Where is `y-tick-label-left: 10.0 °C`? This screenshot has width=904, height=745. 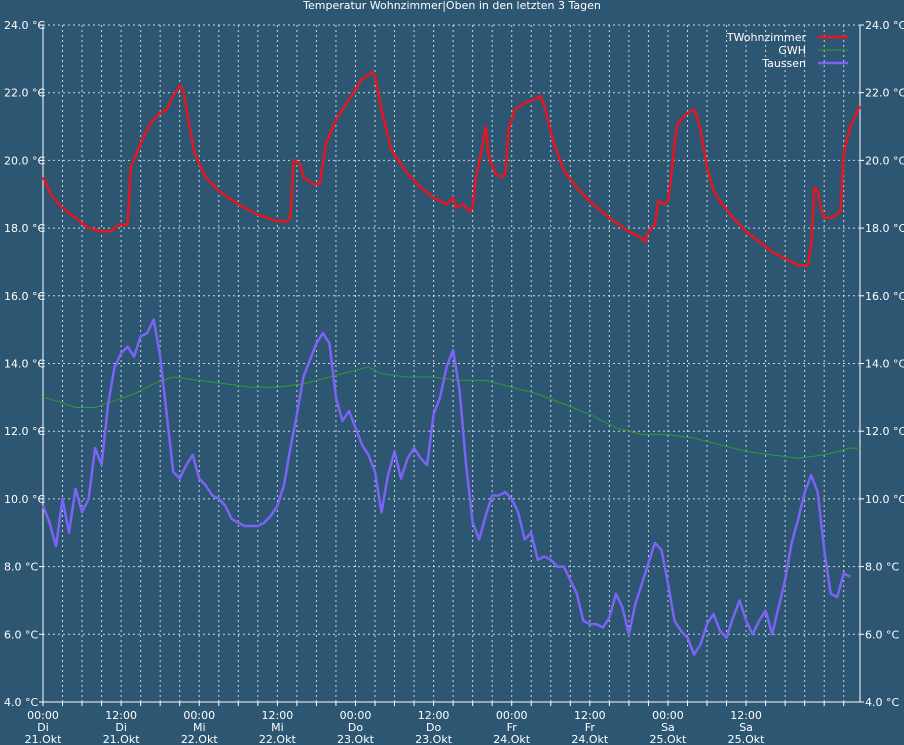 y-tick-label-left: 10.0 °C is located at coordinates (24, 499).